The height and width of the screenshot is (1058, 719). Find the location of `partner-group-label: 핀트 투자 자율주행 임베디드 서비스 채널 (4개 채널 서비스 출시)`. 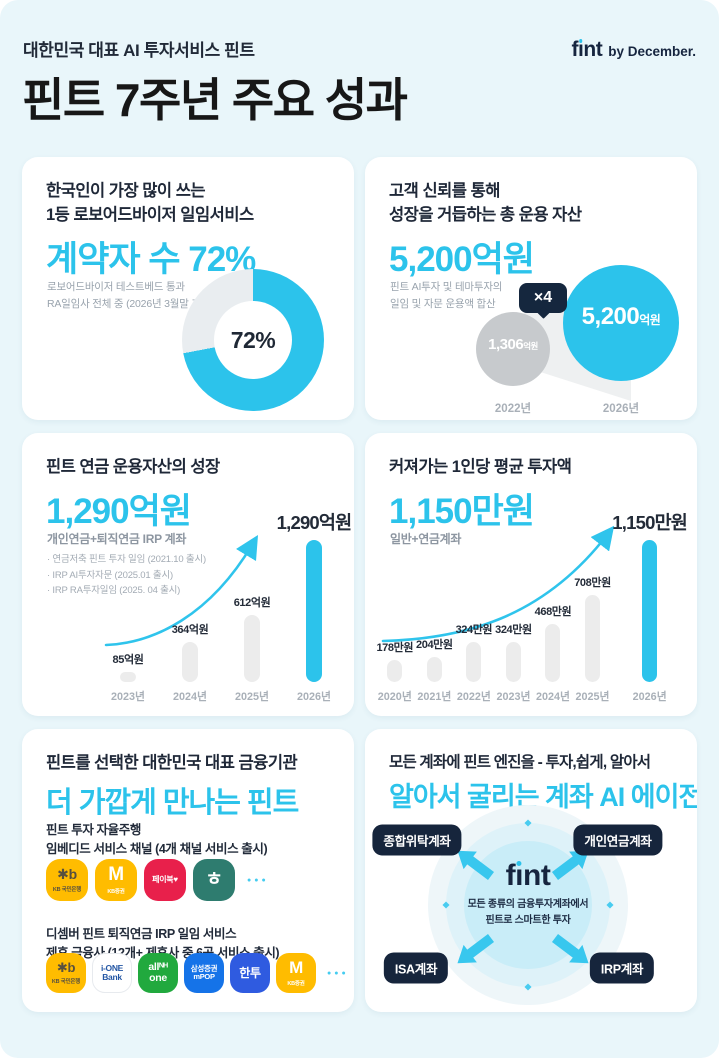

partner-group-label: 핀트 투자 자율주행 임베디드 서비스 채널 (4개 채널 서비스 출시) is located at coordinates (157, 839).